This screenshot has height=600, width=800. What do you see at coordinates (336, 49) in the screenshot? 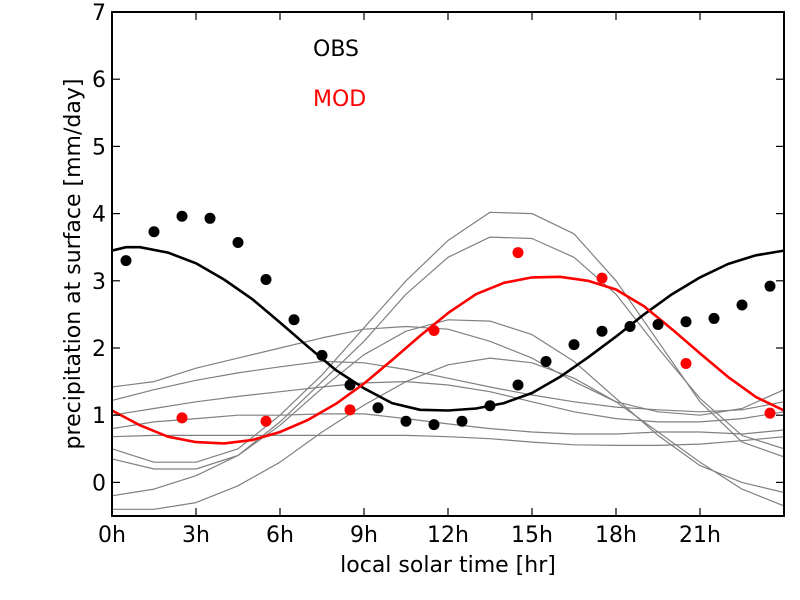
I see `legend-entry-obs: OBS` at bounding box center [336, 49].